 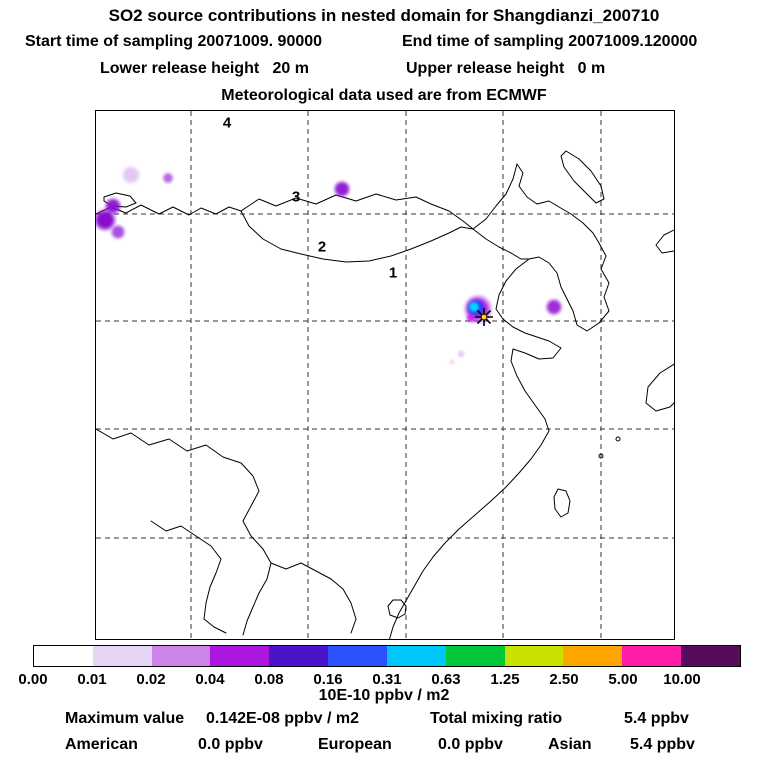 I want to click on maximum-value: 0.142E-08 ppbv / m2, so click(x=282, y=718).